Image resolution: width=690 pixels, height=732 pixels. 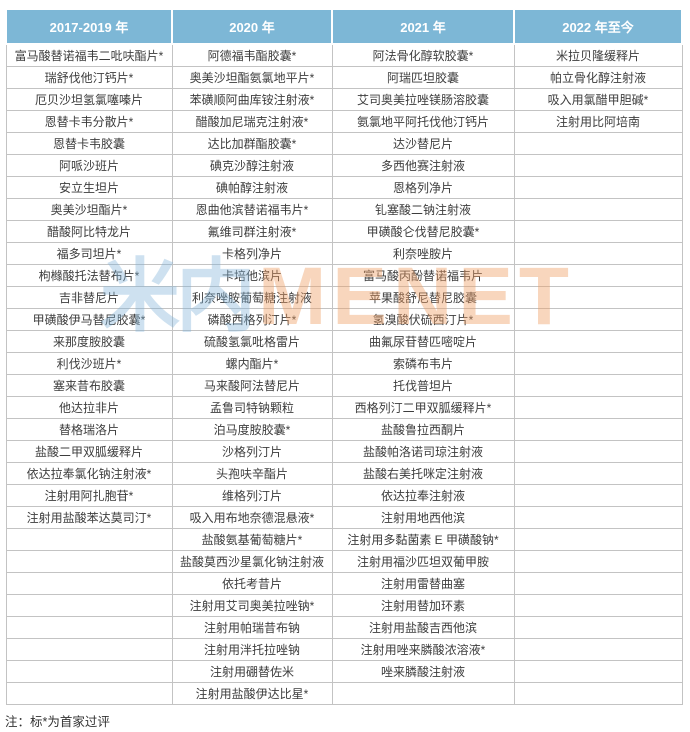 What do you see at coordinates (598, 99) in the screenshot?
I see `drug-cell: 吸入用氯醋甲胆碱*` at bounding box center [598, 99].